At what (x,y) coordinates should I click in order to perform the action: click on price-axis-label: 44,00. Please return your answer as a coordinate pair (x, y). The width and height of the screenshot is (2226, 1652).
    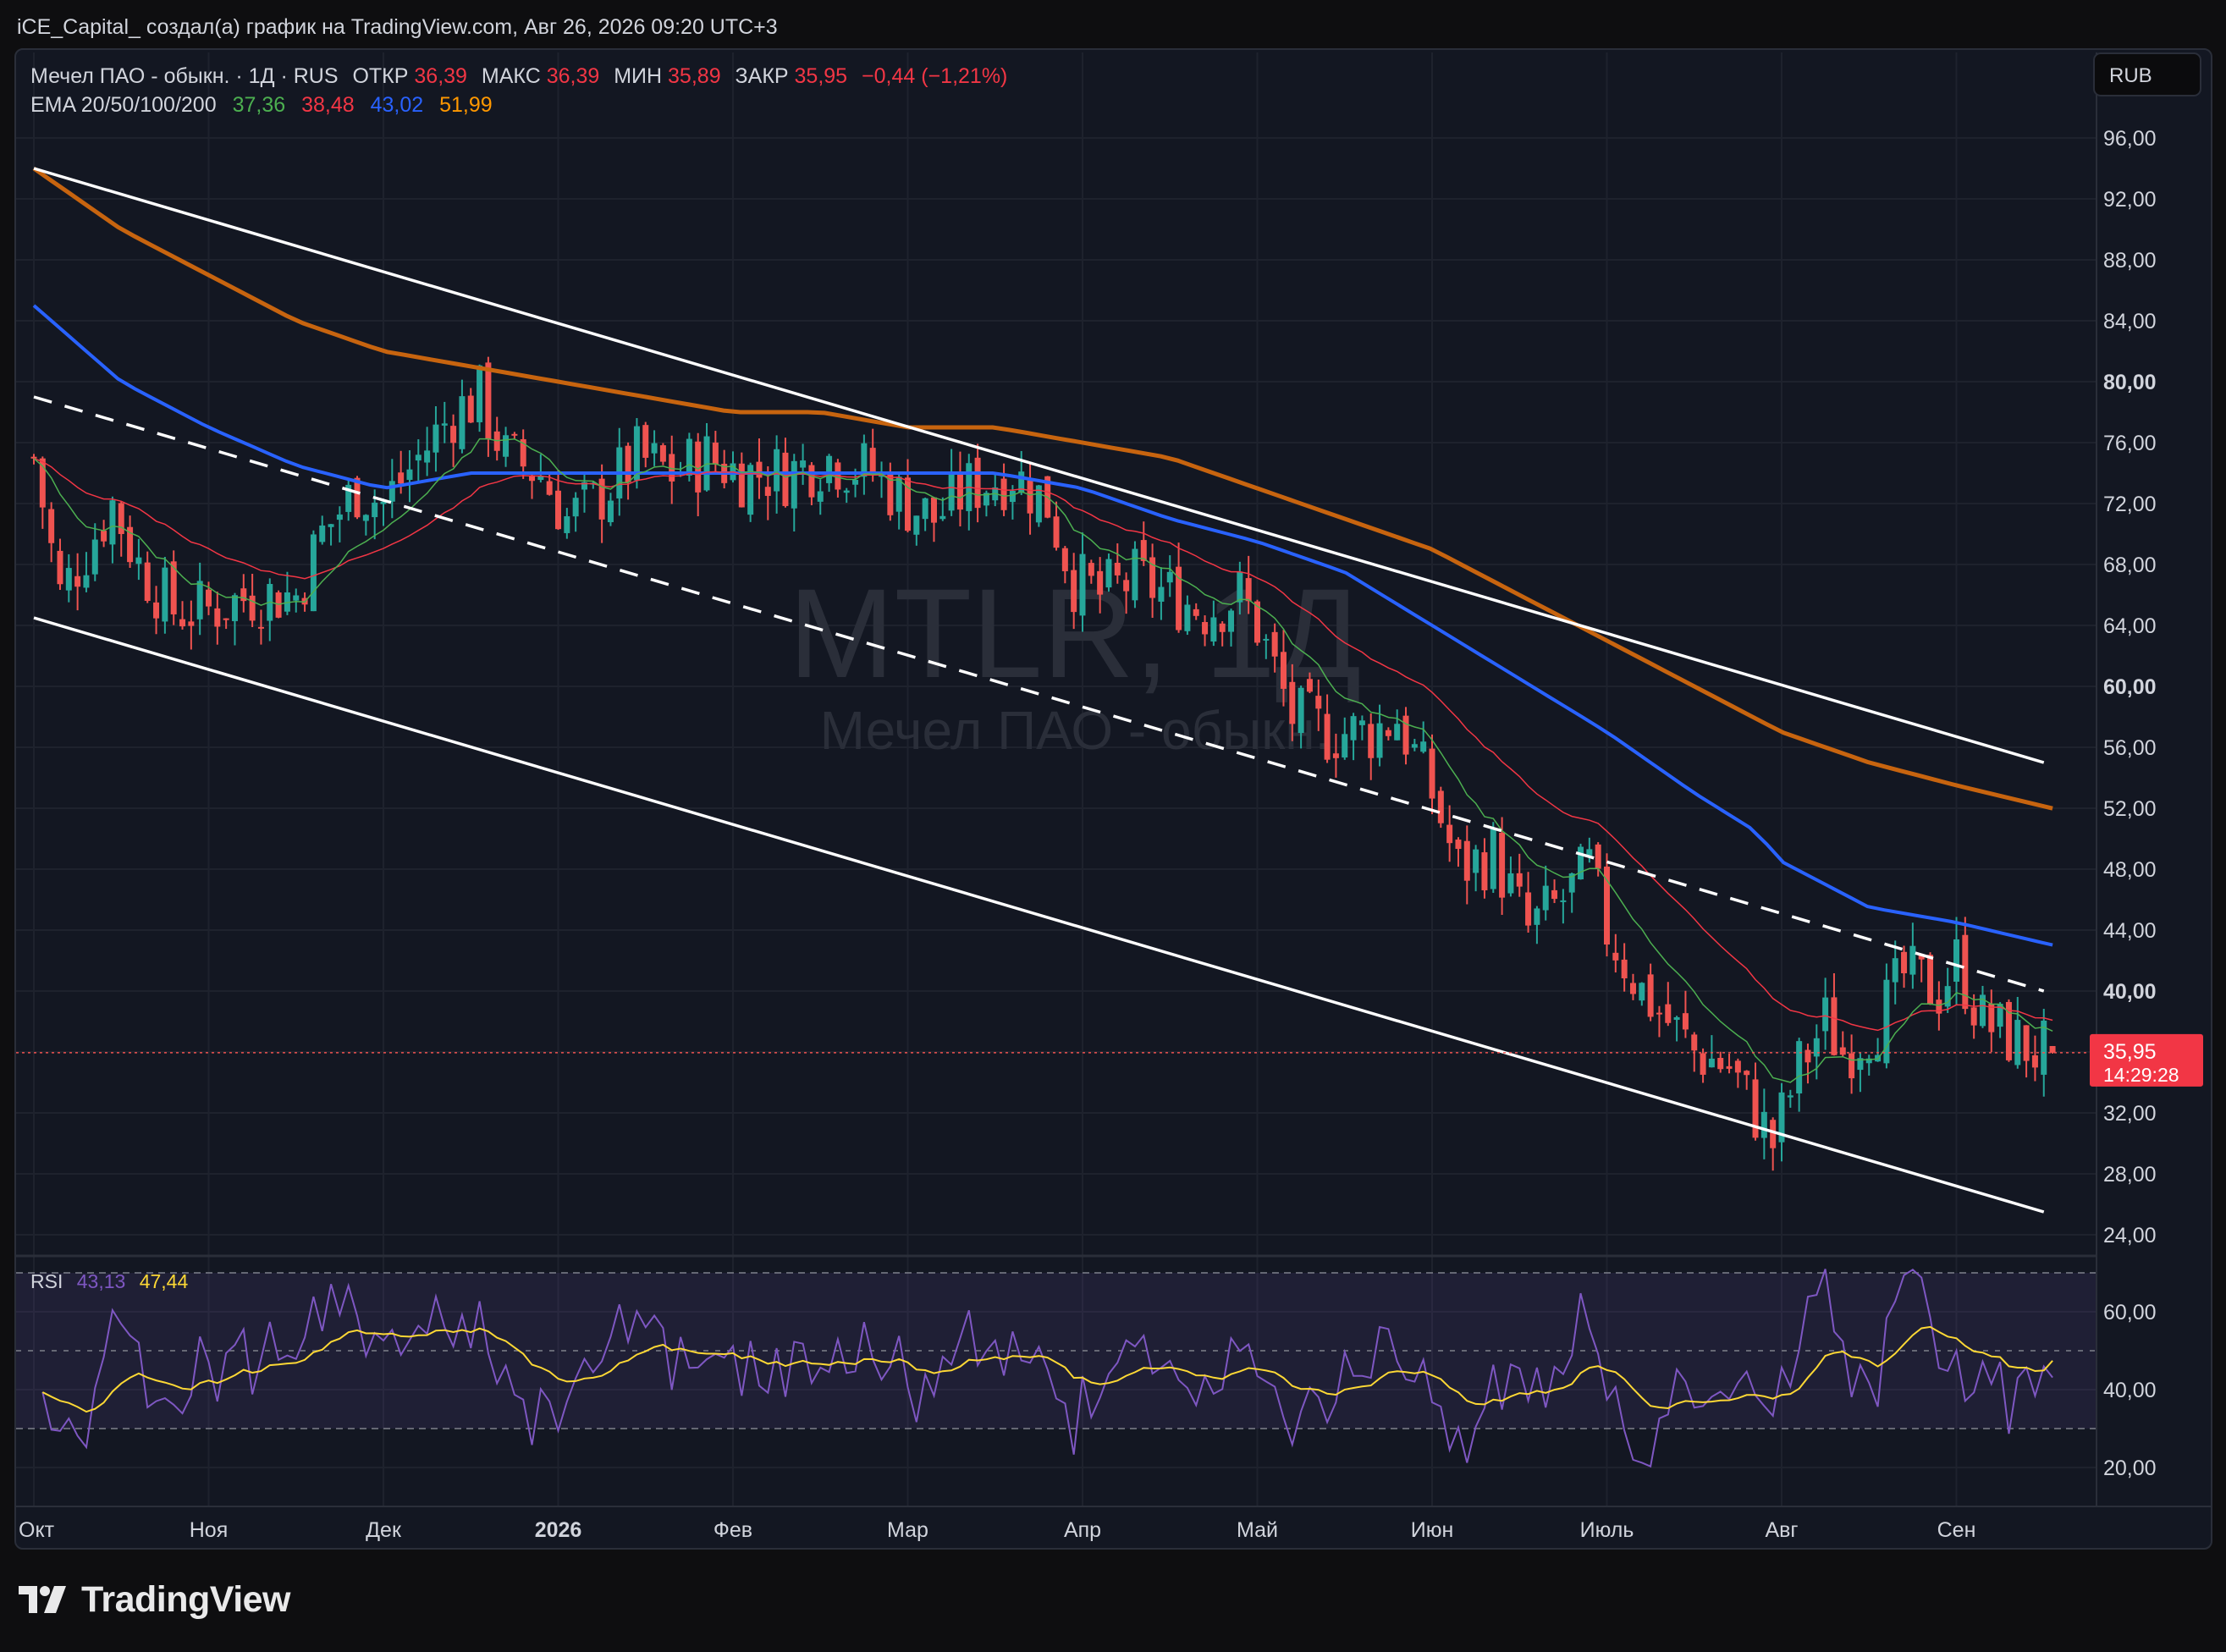
    Looking at the image, I should click on (2130, 931).